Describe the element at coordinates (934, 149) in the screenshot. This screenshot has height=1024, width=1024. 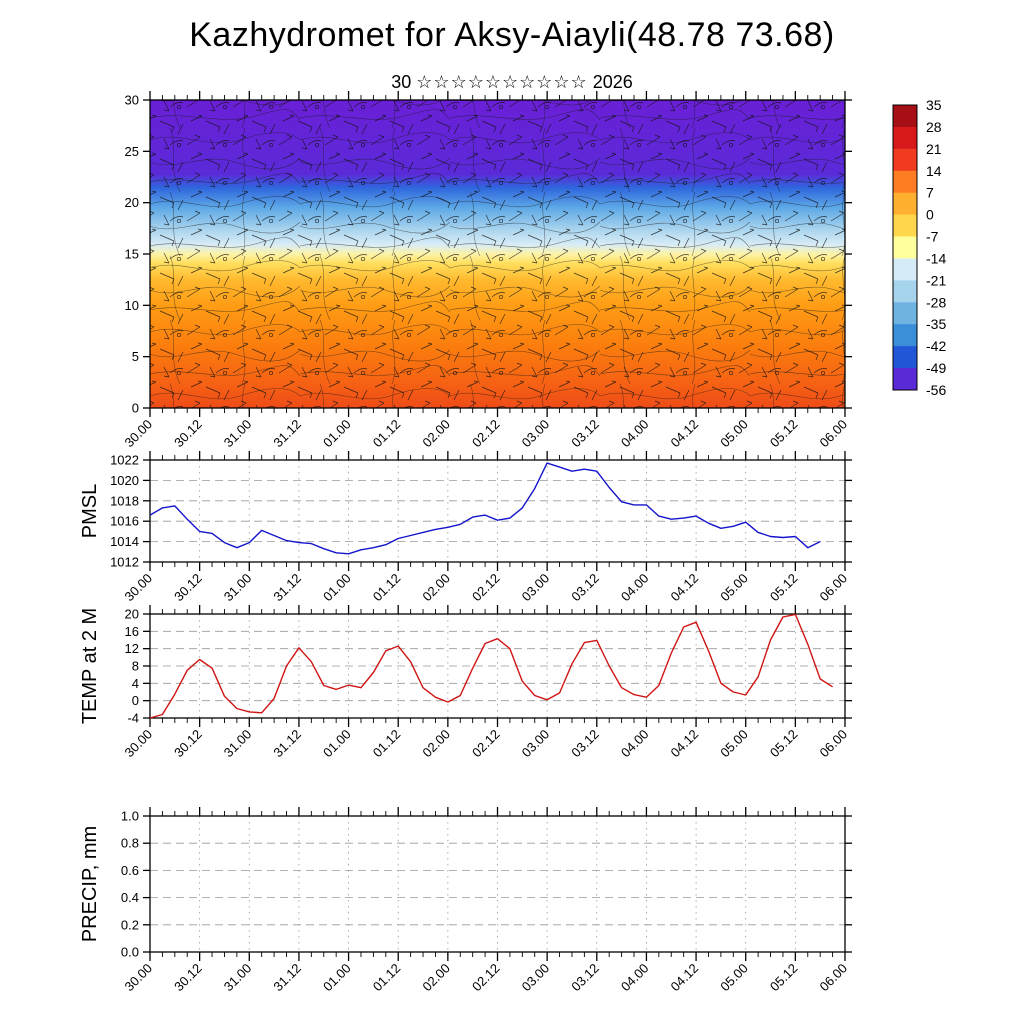
I see `colorbar-tick-label: 21` at that location.